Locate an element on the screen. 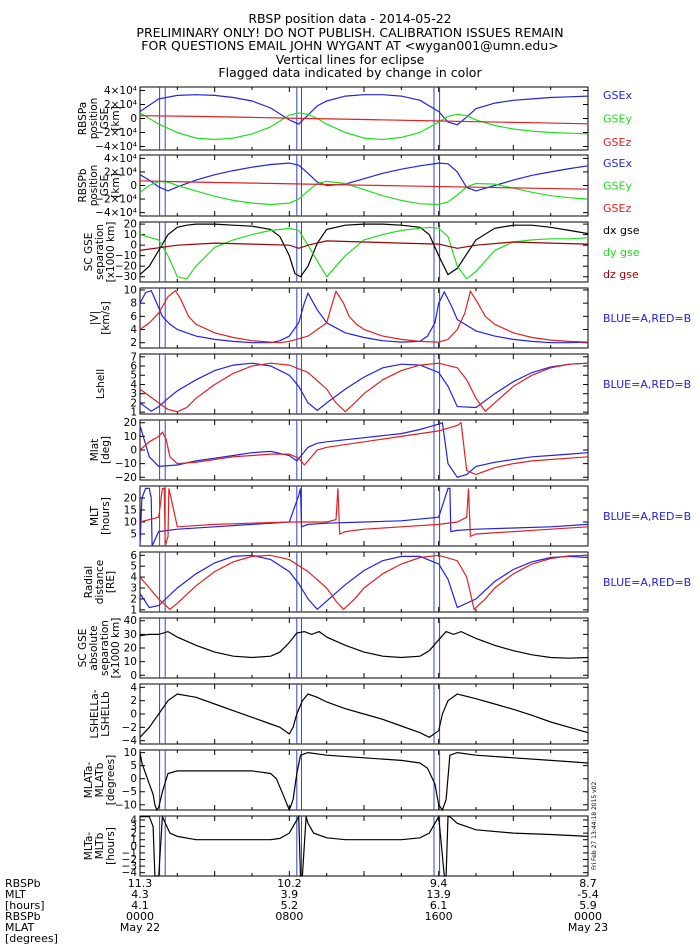  bottom-axis-value: 0800 is located at coordinates (289, 916).